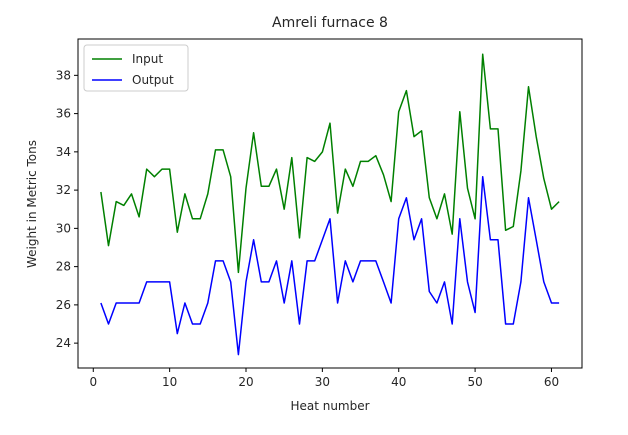 Image resolution: width=628 pixels, height=435 pixels. I want to click on legend-label: Input, so click(147, 59).